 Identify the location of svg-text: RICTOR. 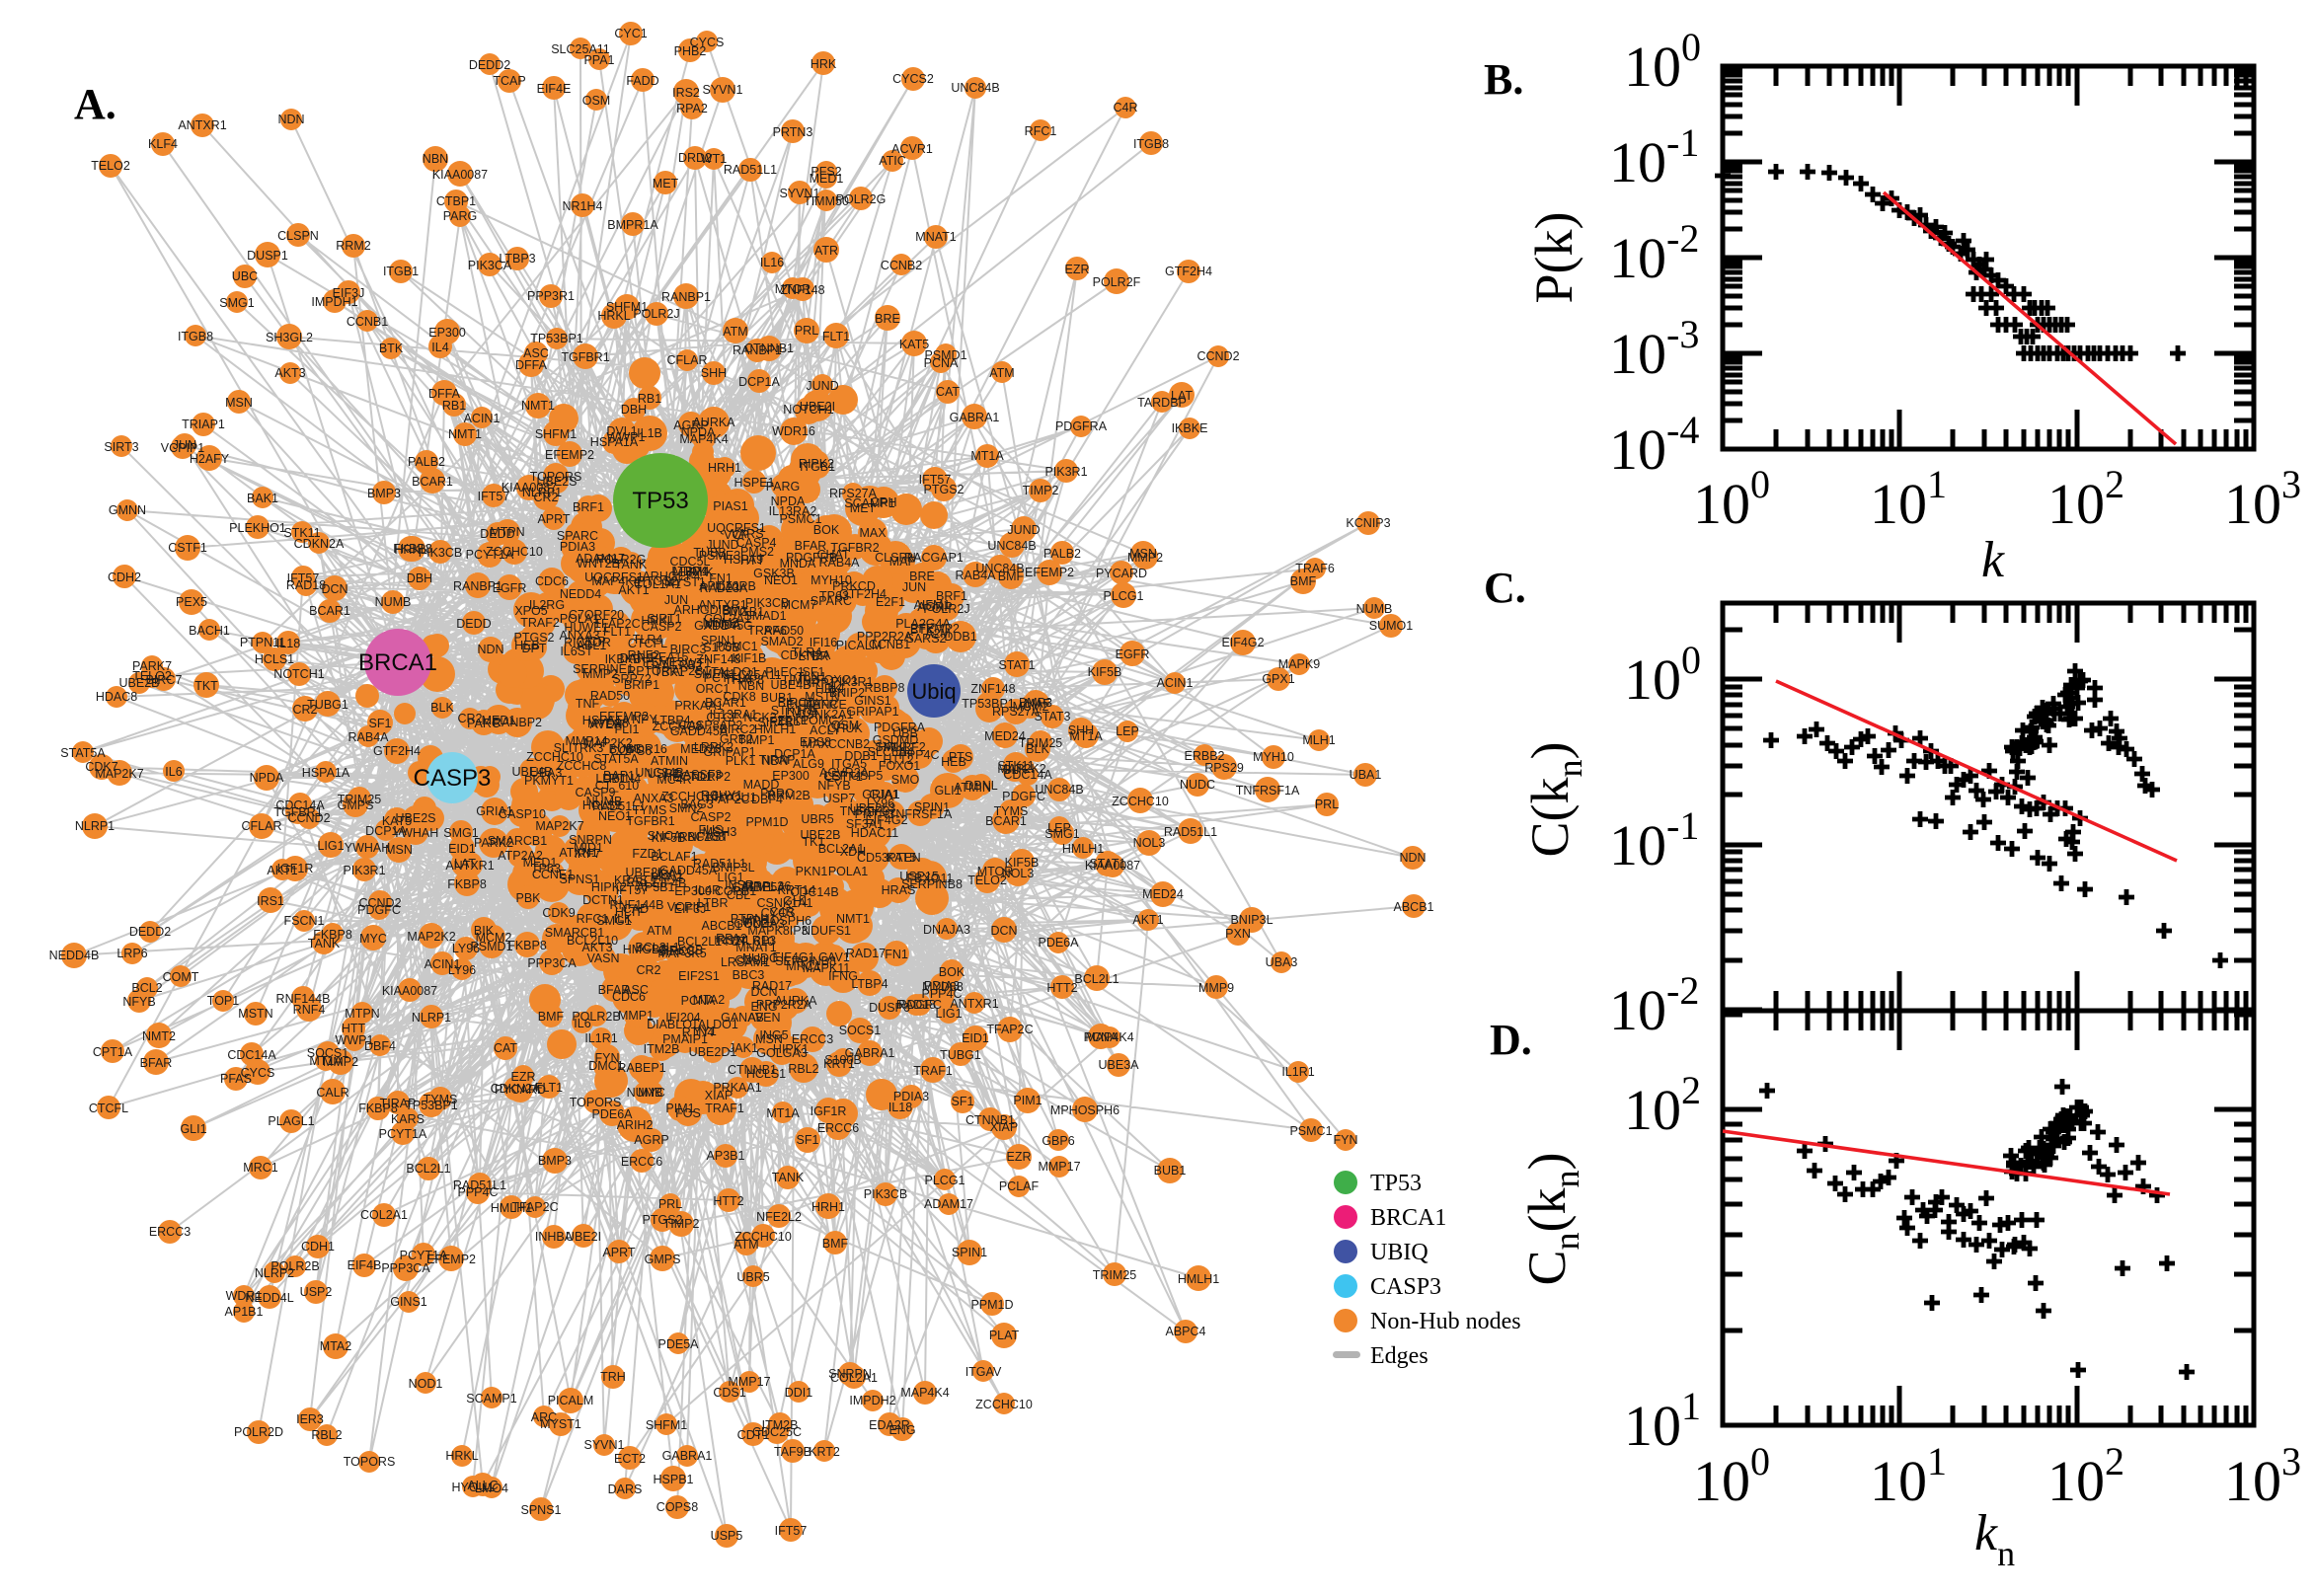
(587, 642).